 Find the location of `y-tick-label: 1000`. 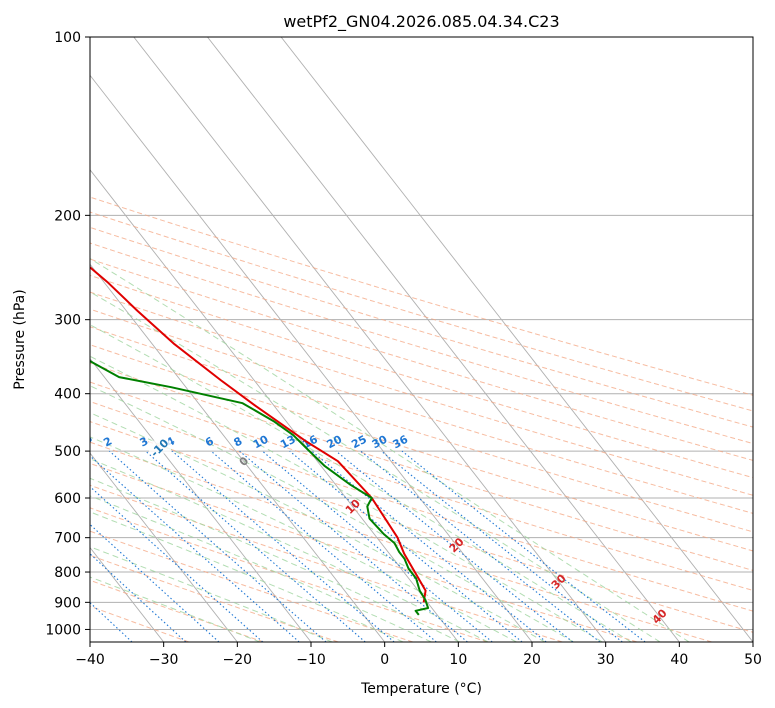

y-tick-label: 1000 is located at coordinates (63, 630).